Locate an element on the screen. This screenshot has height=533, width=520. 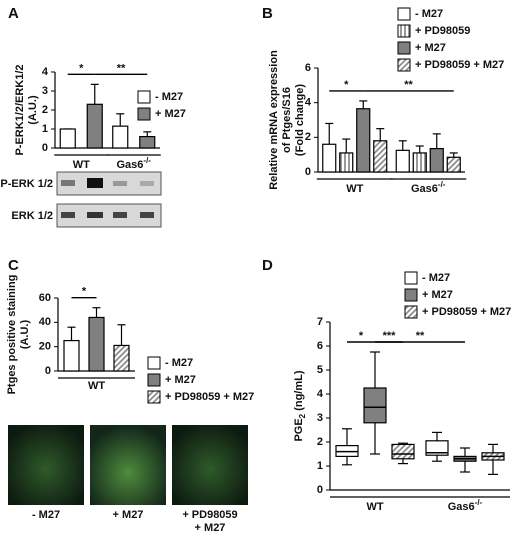
y-tick-label: 60 is located at coordinates (45, 298).